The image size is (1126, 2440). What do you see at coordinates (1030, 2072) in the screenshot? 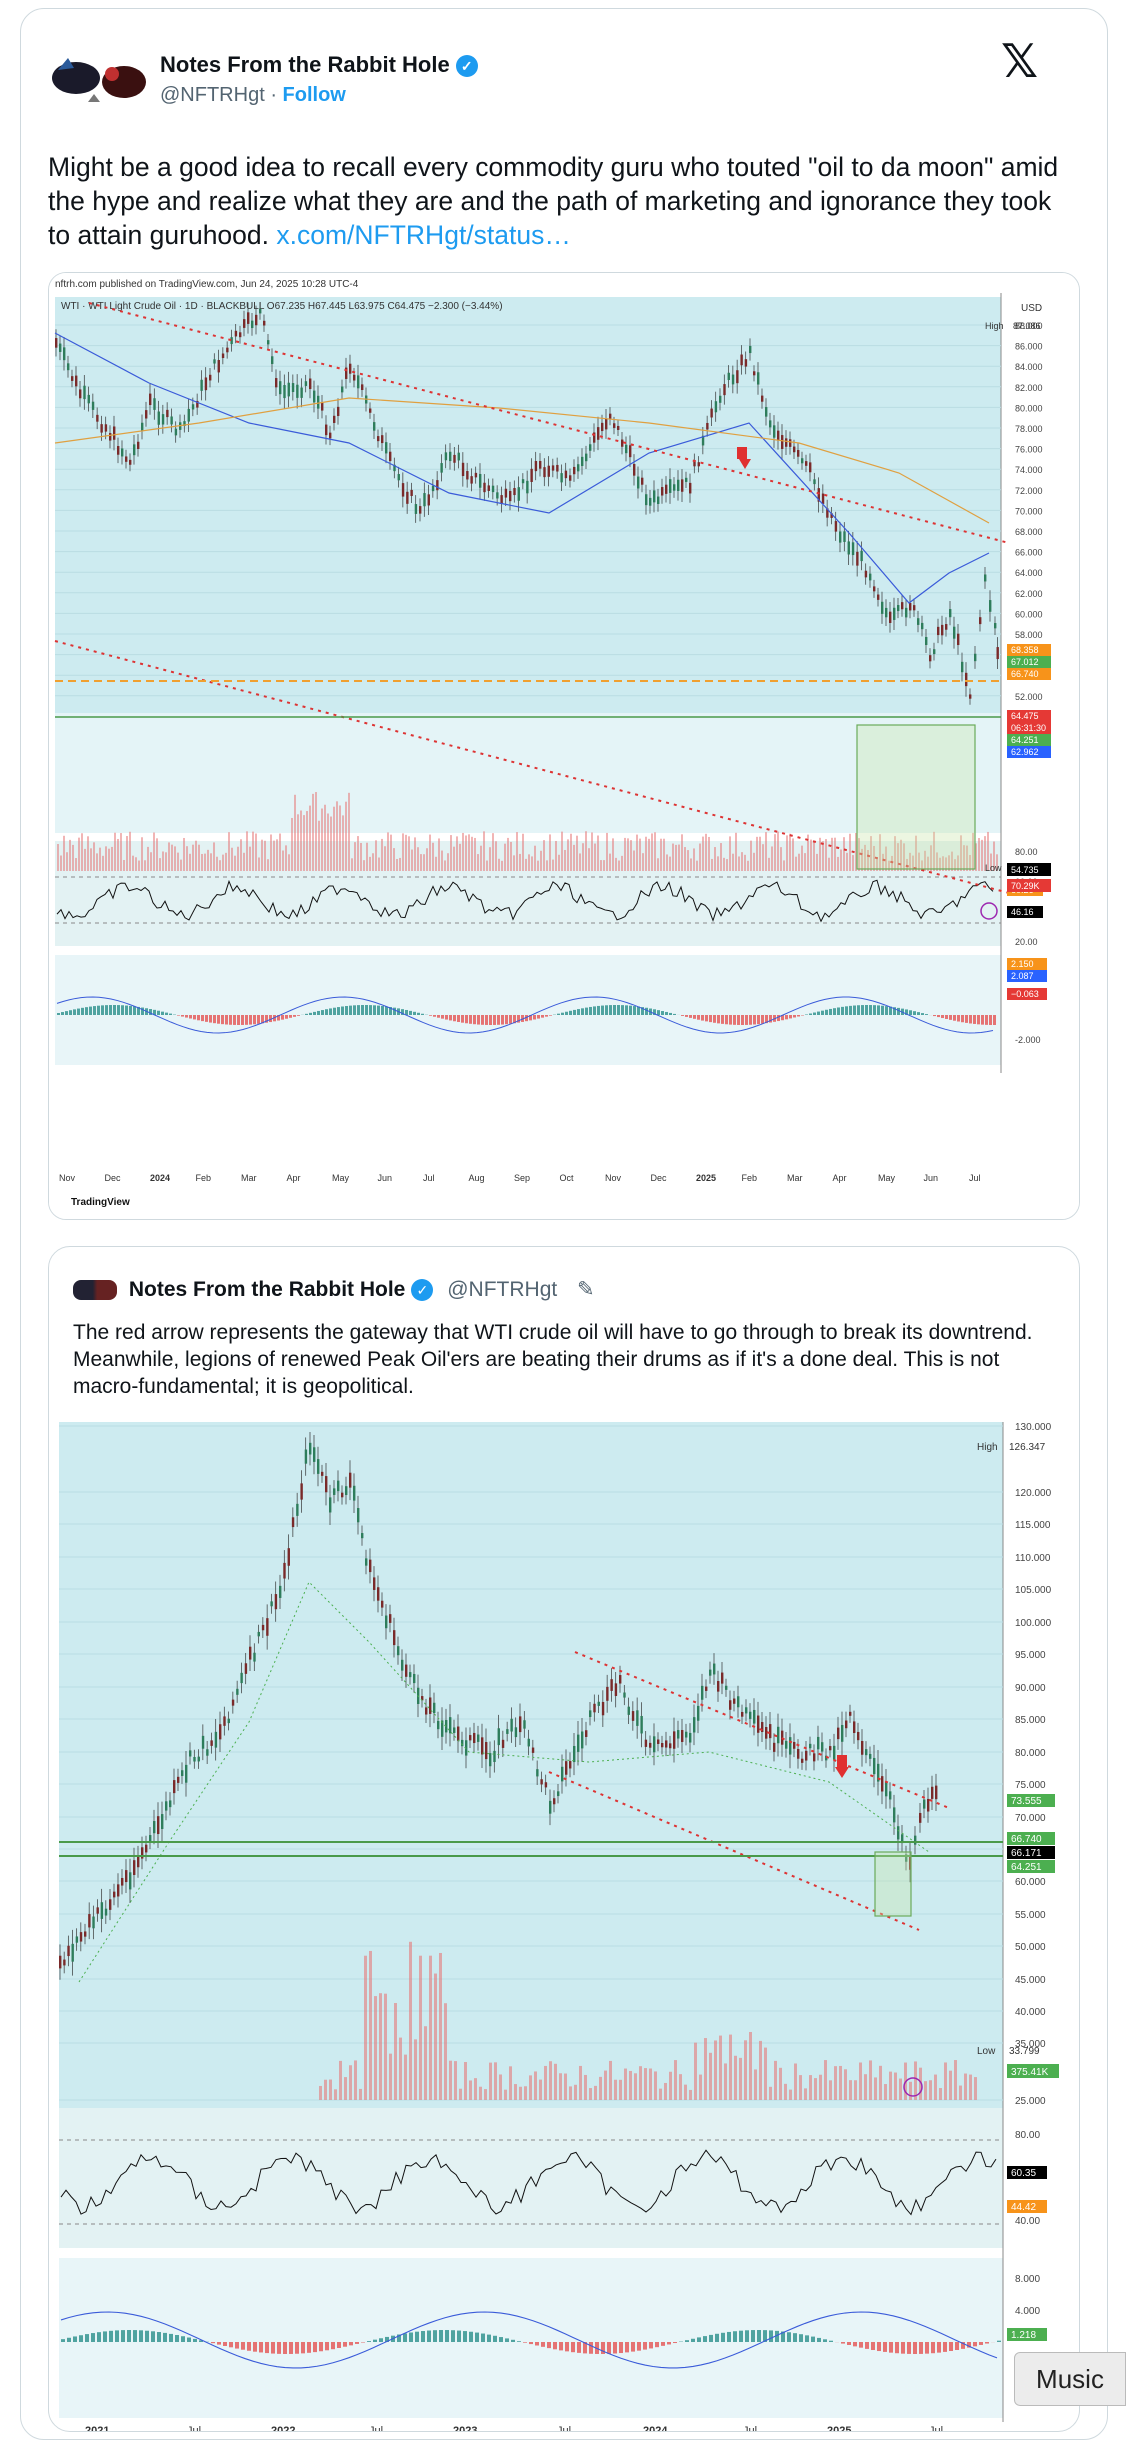
I see `volume-tag-2: 375.41K` at bounding box center [1030, 2072].